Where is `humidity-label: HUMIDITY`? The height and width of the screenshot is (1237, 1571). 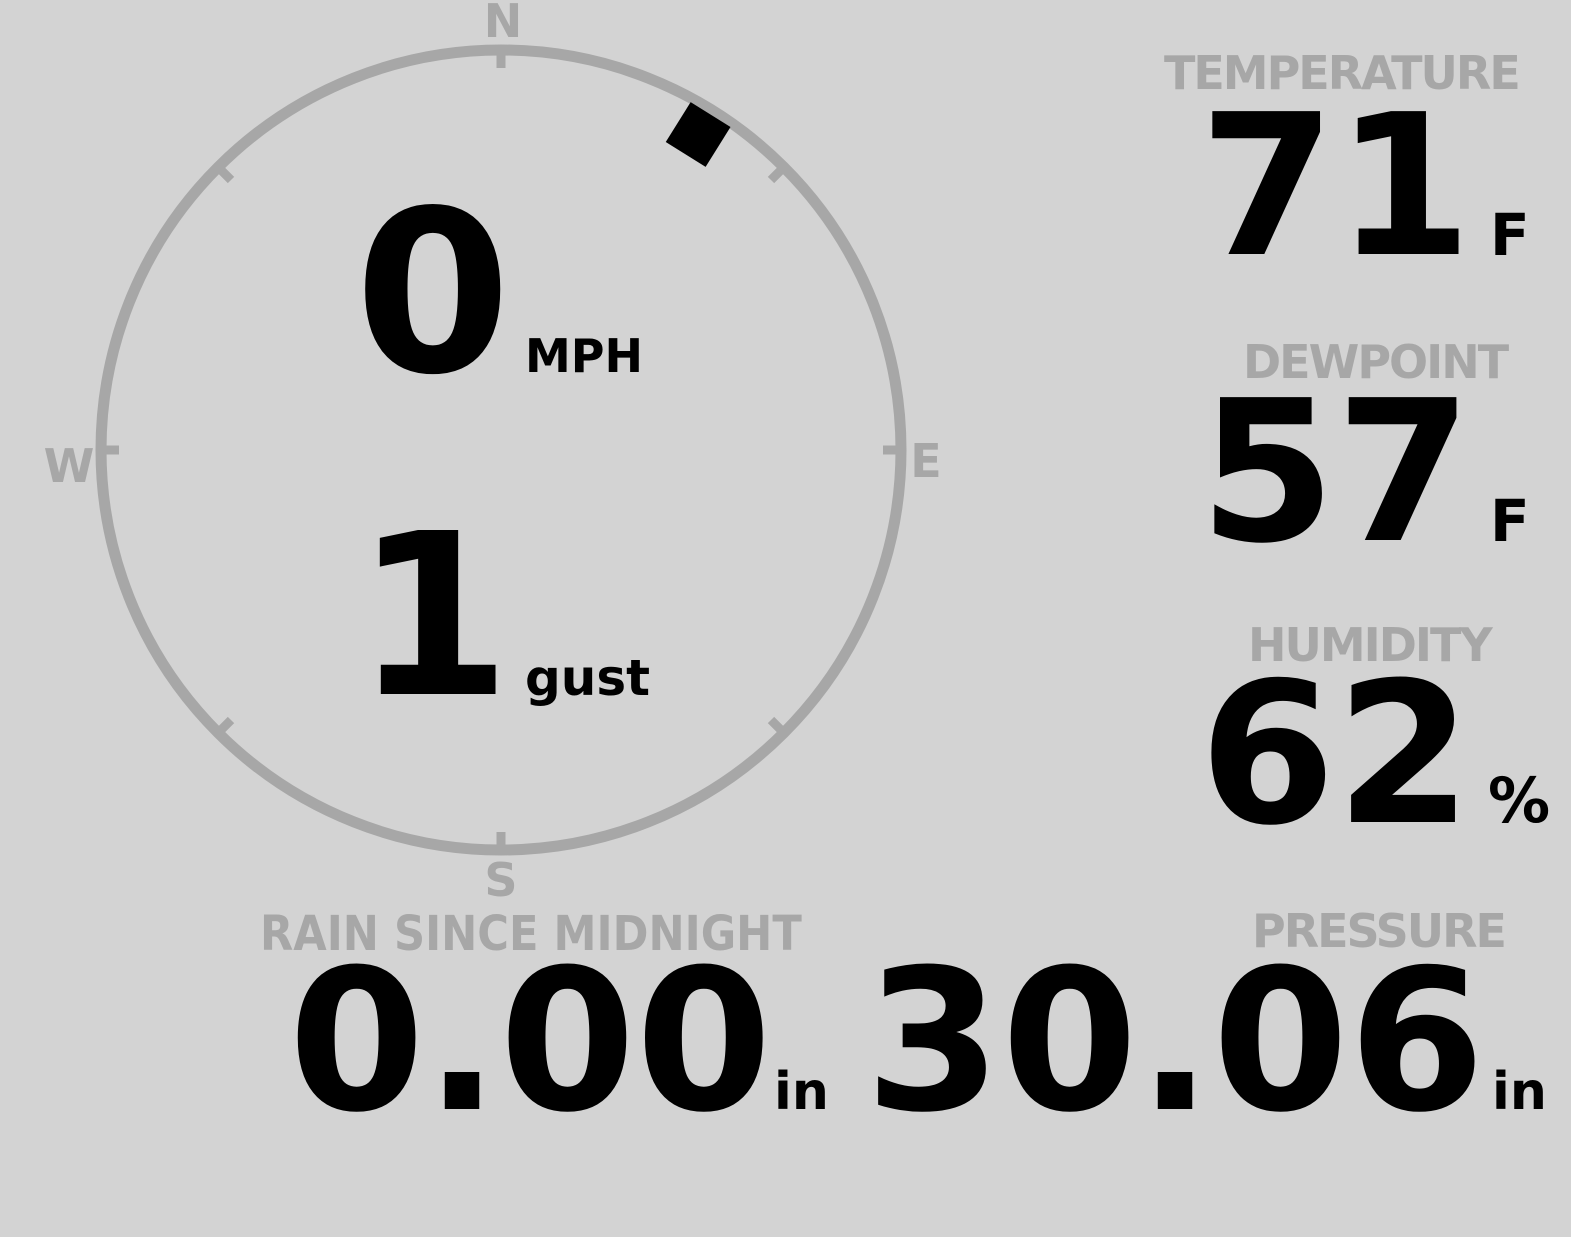 humidity-label: HUMIDITY is located at coordinates (1370, 645).